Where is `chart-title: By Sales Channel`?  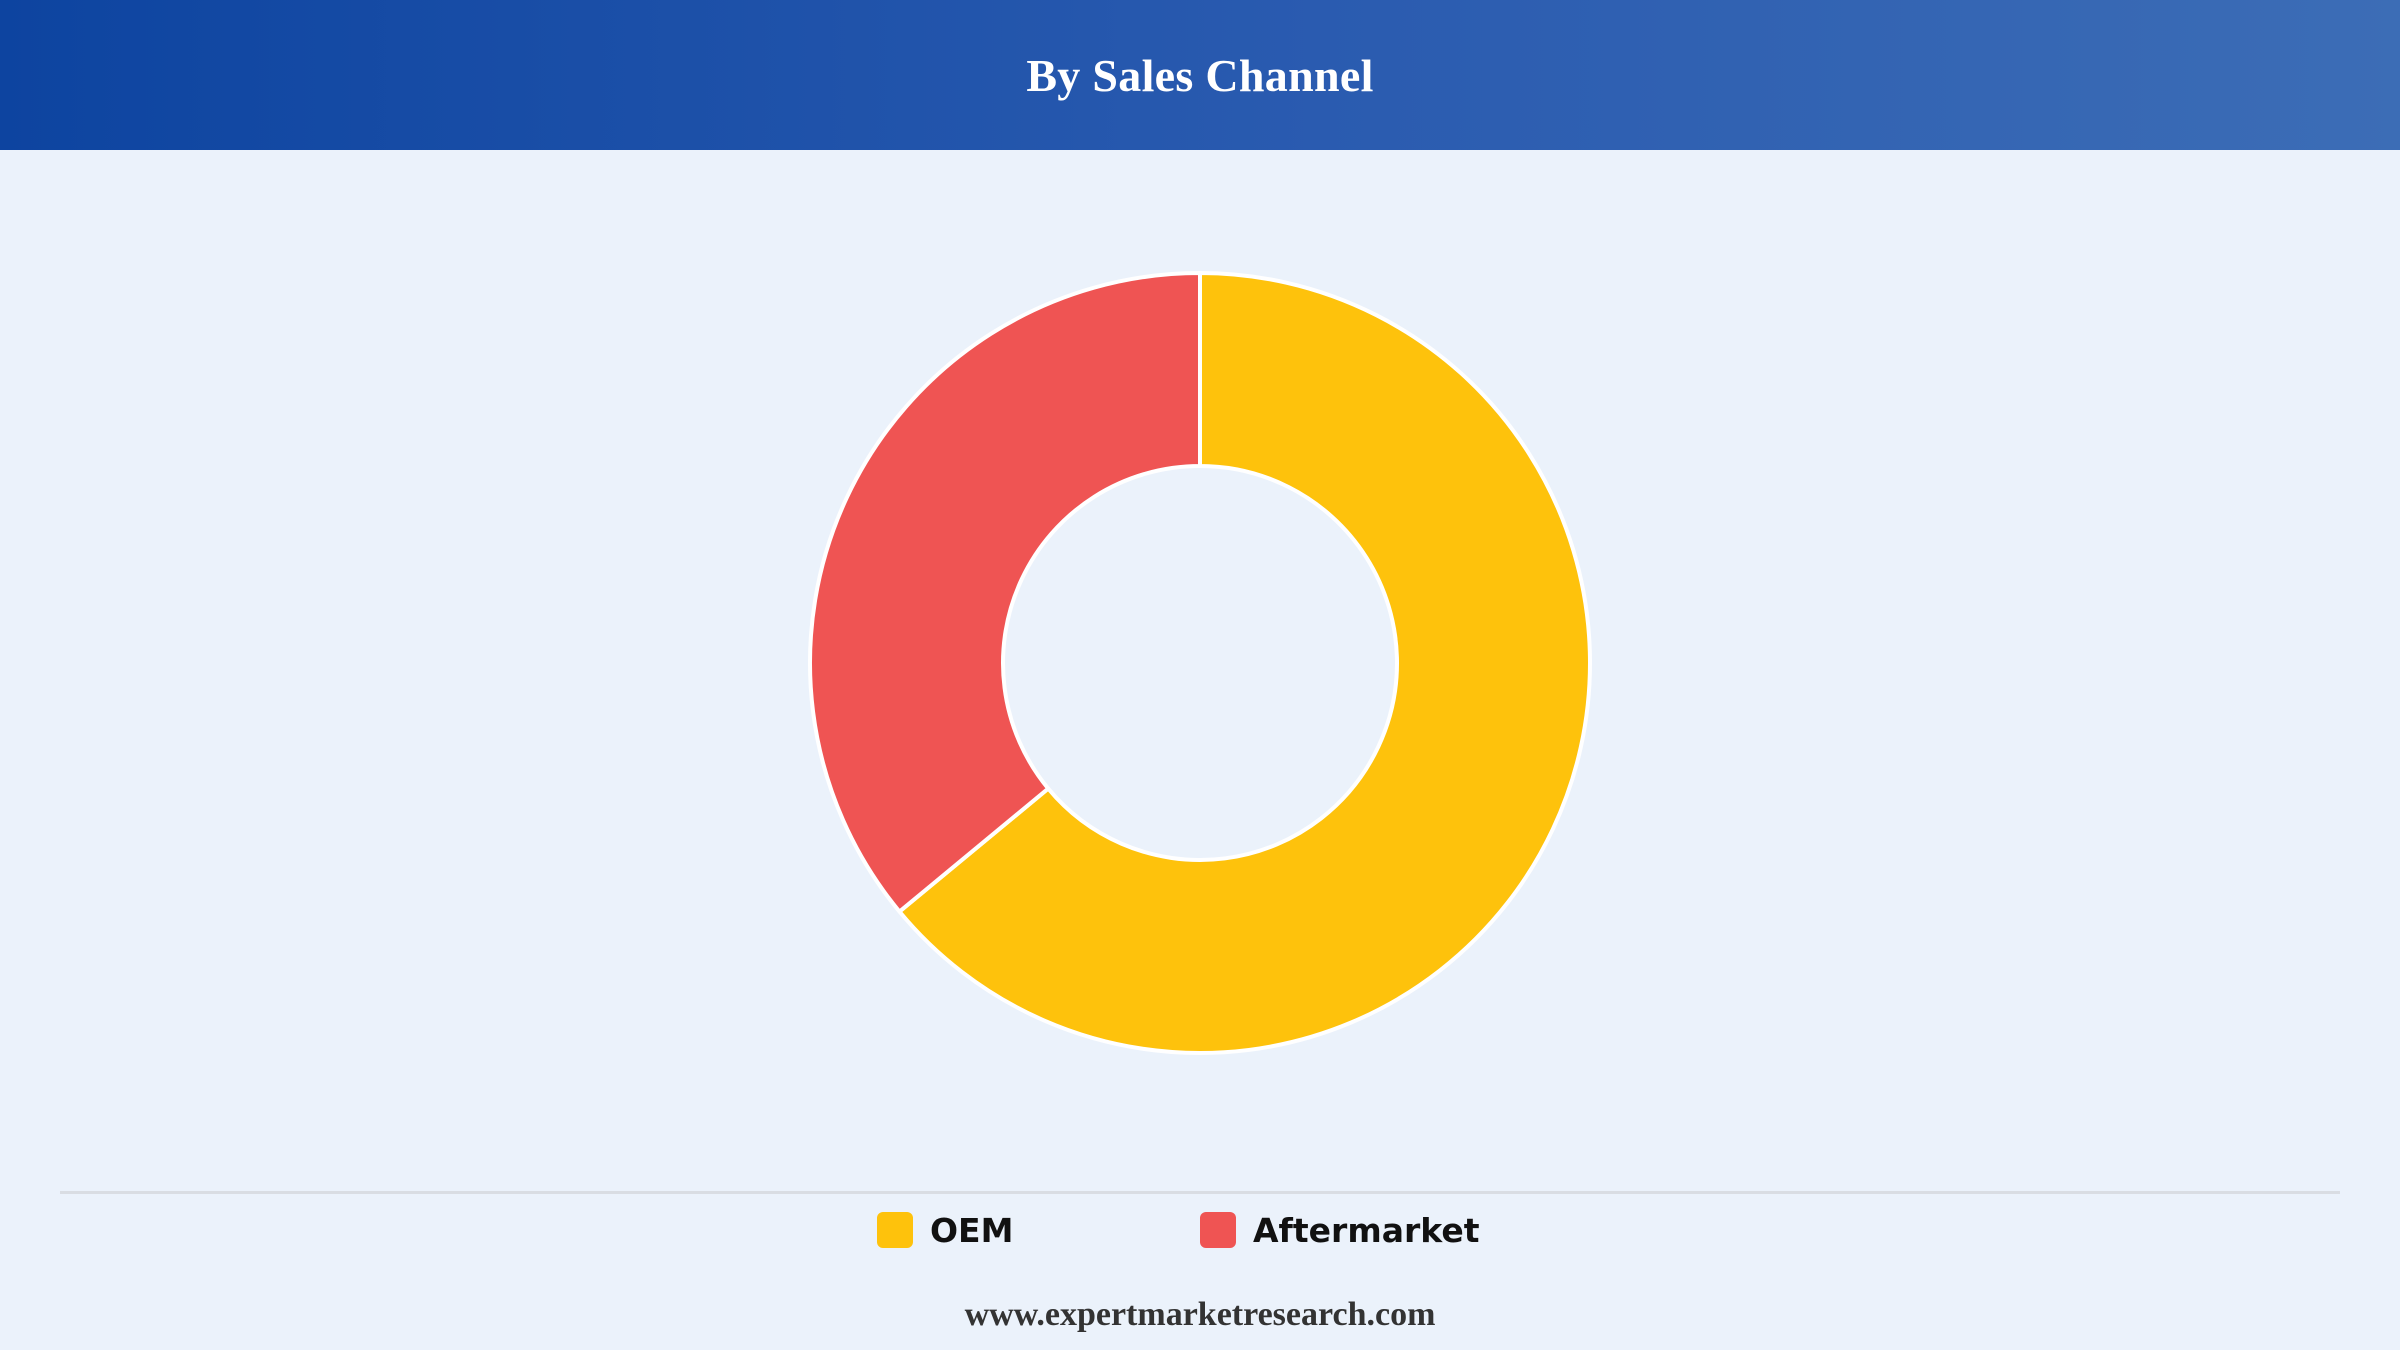 chart-title: By Sales Channel is located at coordinates (1200, 75).